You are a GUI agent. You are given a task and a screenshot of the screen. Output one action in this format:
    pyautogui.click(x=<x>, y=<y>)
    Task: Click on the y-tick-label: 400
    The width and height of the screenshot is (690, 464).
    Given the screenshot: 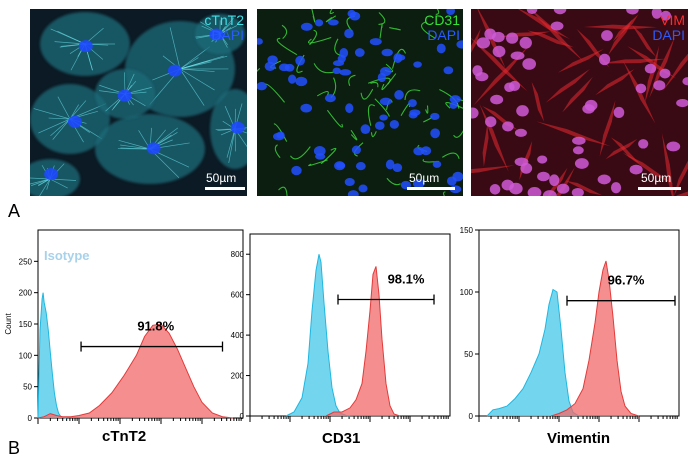 What is the action you would take?
    pyautogui.click(x=238, y=335)
    